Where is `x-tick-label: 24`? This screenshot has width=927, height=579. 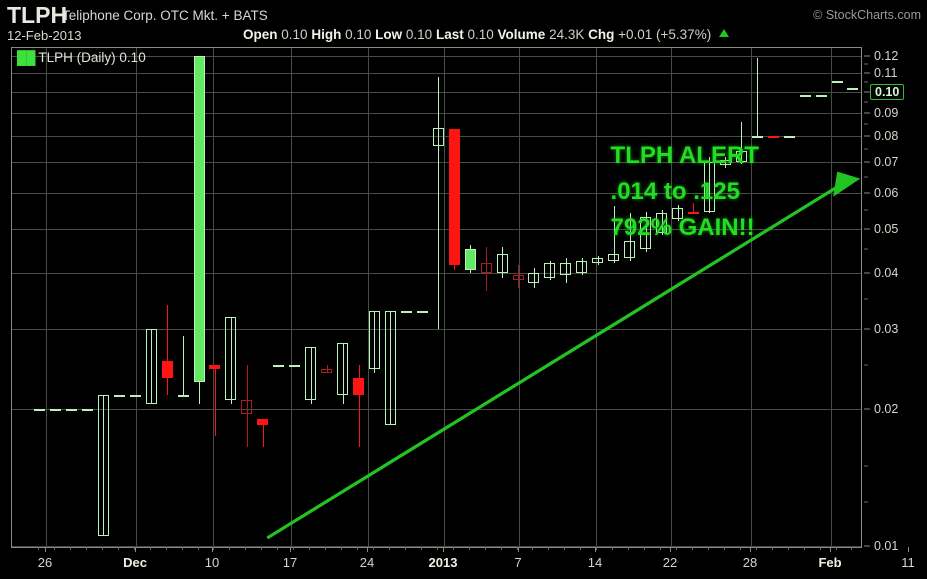 x-tick-label: 24 is located at coordinates (367, 562).